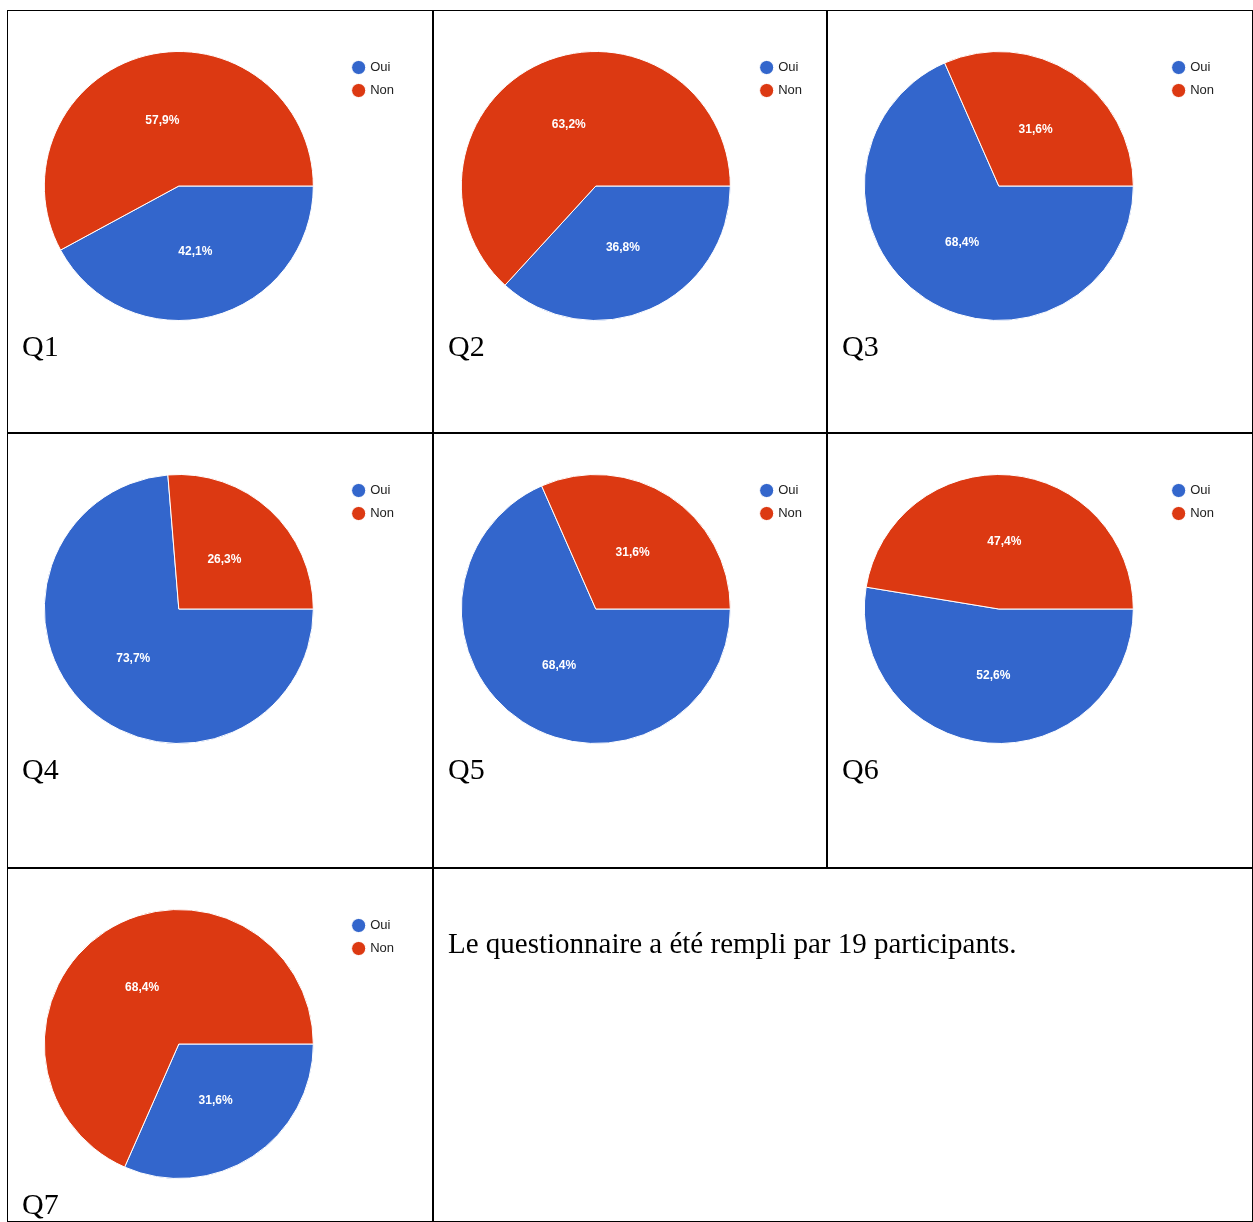 This screenshot has height=1222, width=1253. I want to click on data-label: 52,6%, so click(993, 675).